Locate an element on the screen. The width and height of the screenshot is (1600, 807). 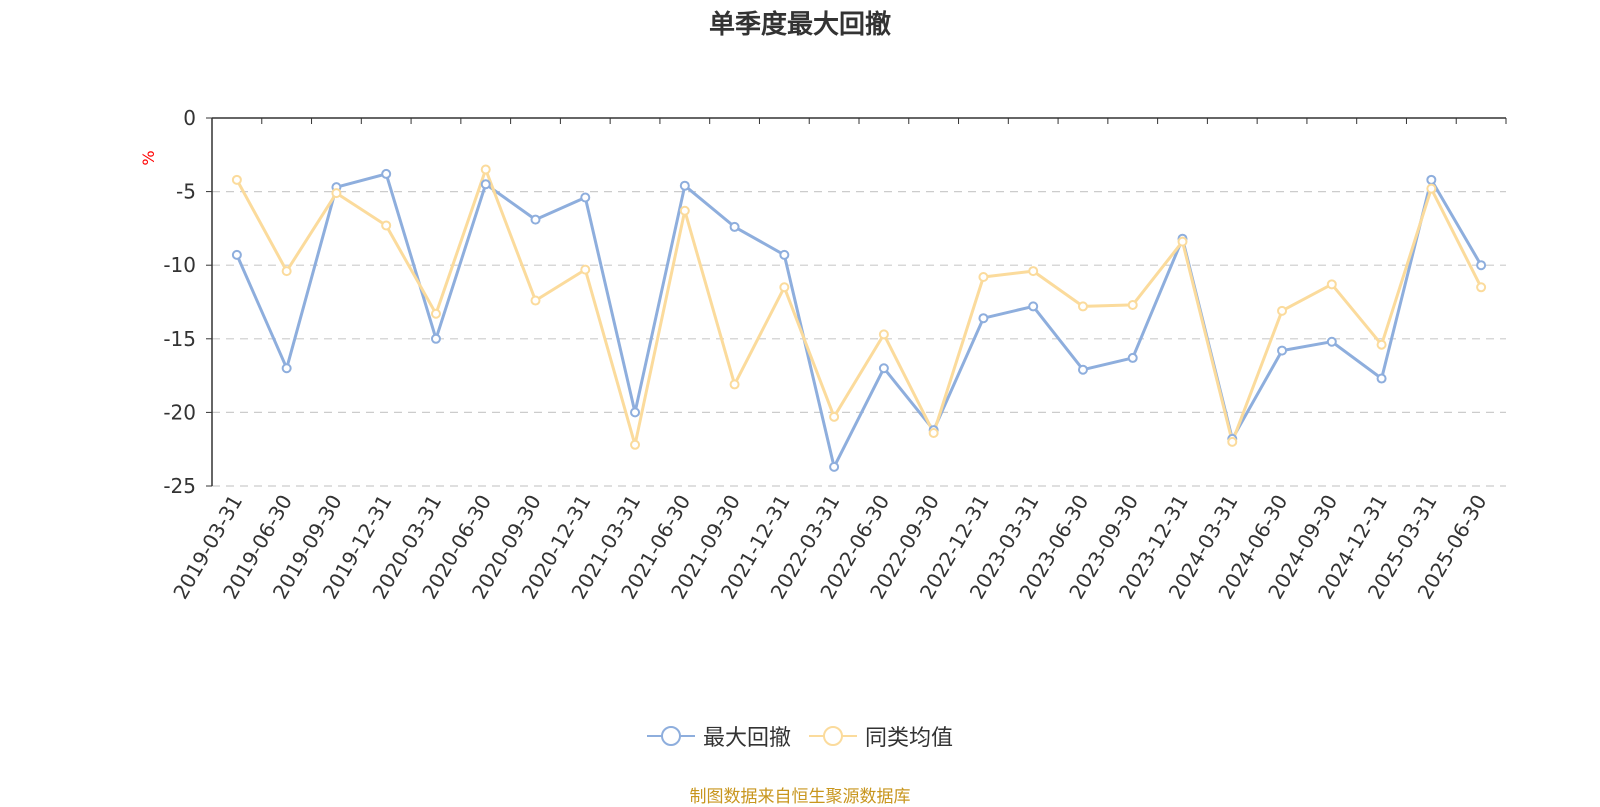
source-note: 制图数据来自恒生聚源数据库 is located at coordinates (800, 797).